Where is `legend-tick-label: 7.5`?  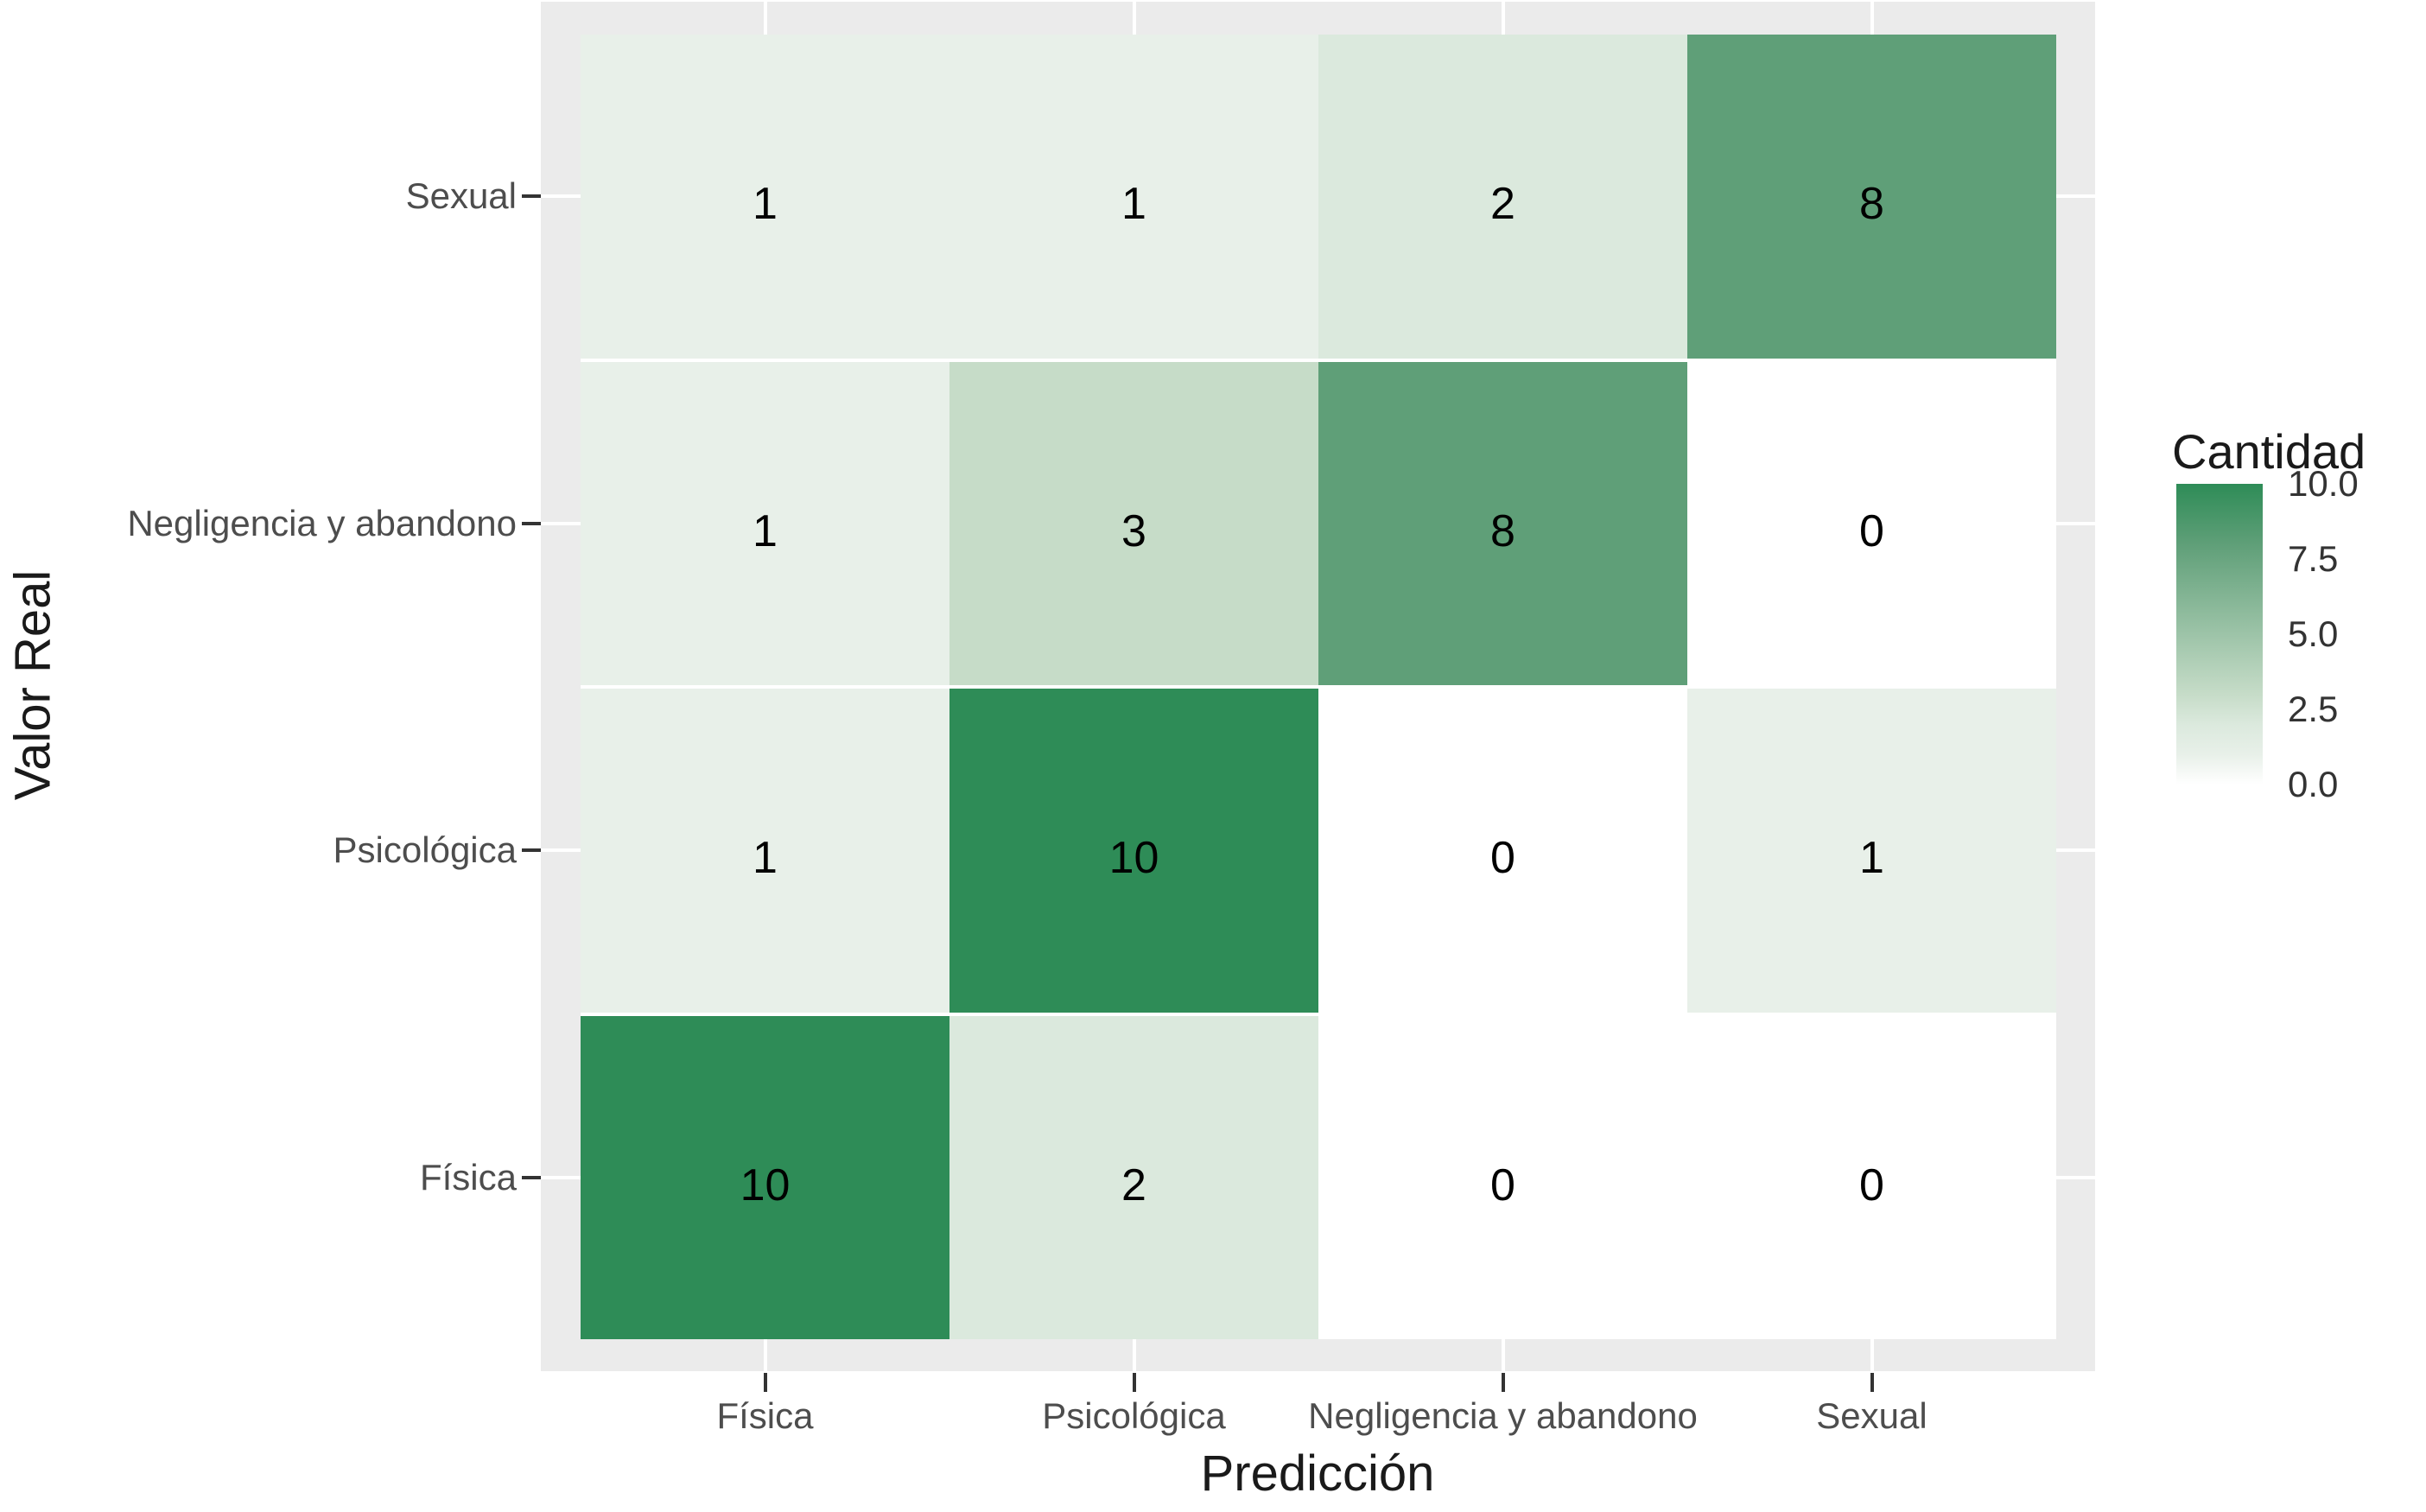 legend-tick-label: 7.5 is located at coordinates (2313, 558).